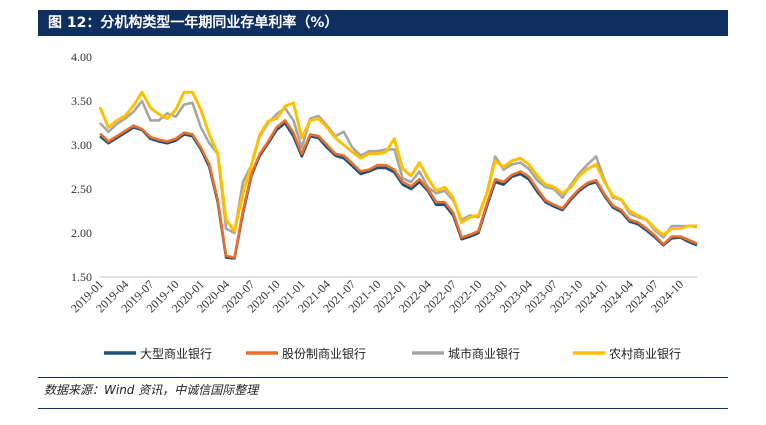 The image size is (766, 425). Describe the element at coordinates (484, 353) in the screenshot. I see `legend-label: 城市商业银行` at that location.